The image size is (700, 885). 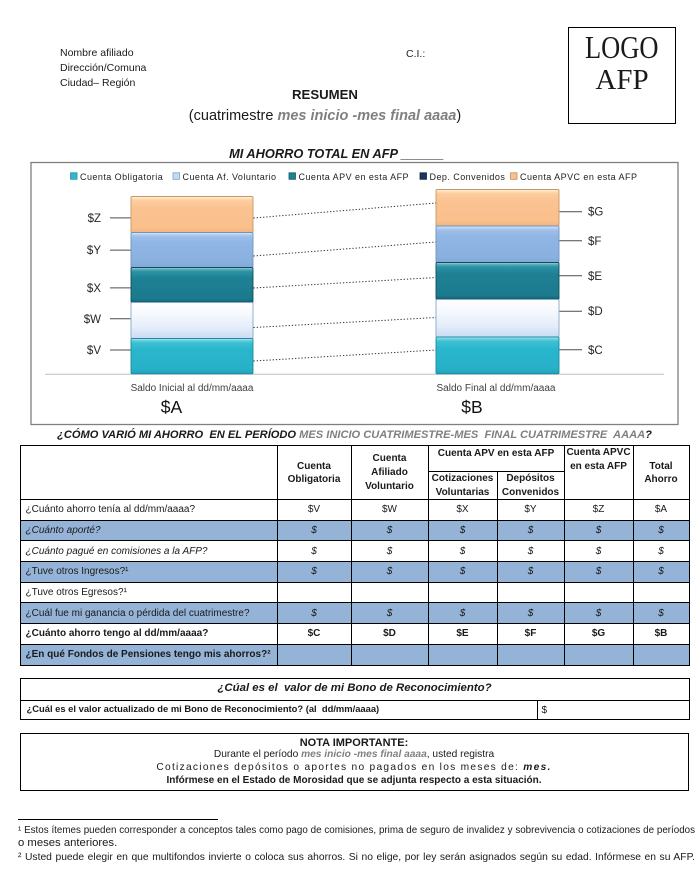 What do you see at coordinates (172, 407) in the screenshot?
I see `svg-text: $A` at bounding box center [172, 407].